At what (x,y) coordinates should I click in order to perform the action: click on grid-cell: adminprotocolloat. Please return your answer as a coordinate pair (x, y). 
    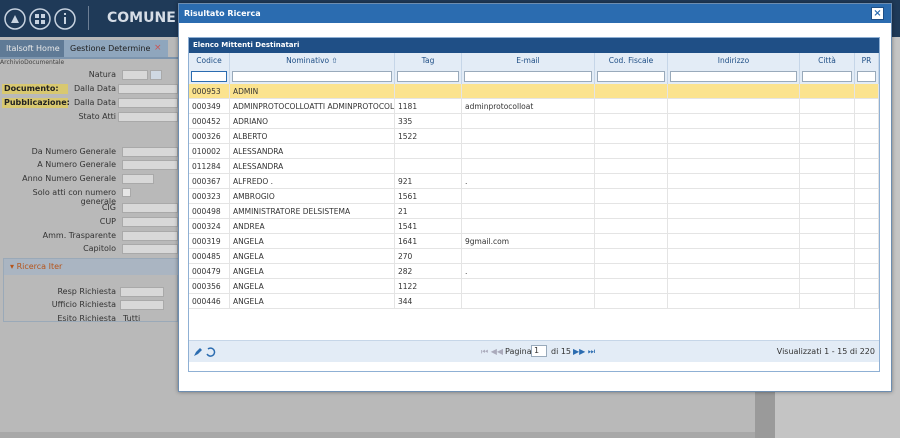
    Looking at the image, I should click on (528, 106).